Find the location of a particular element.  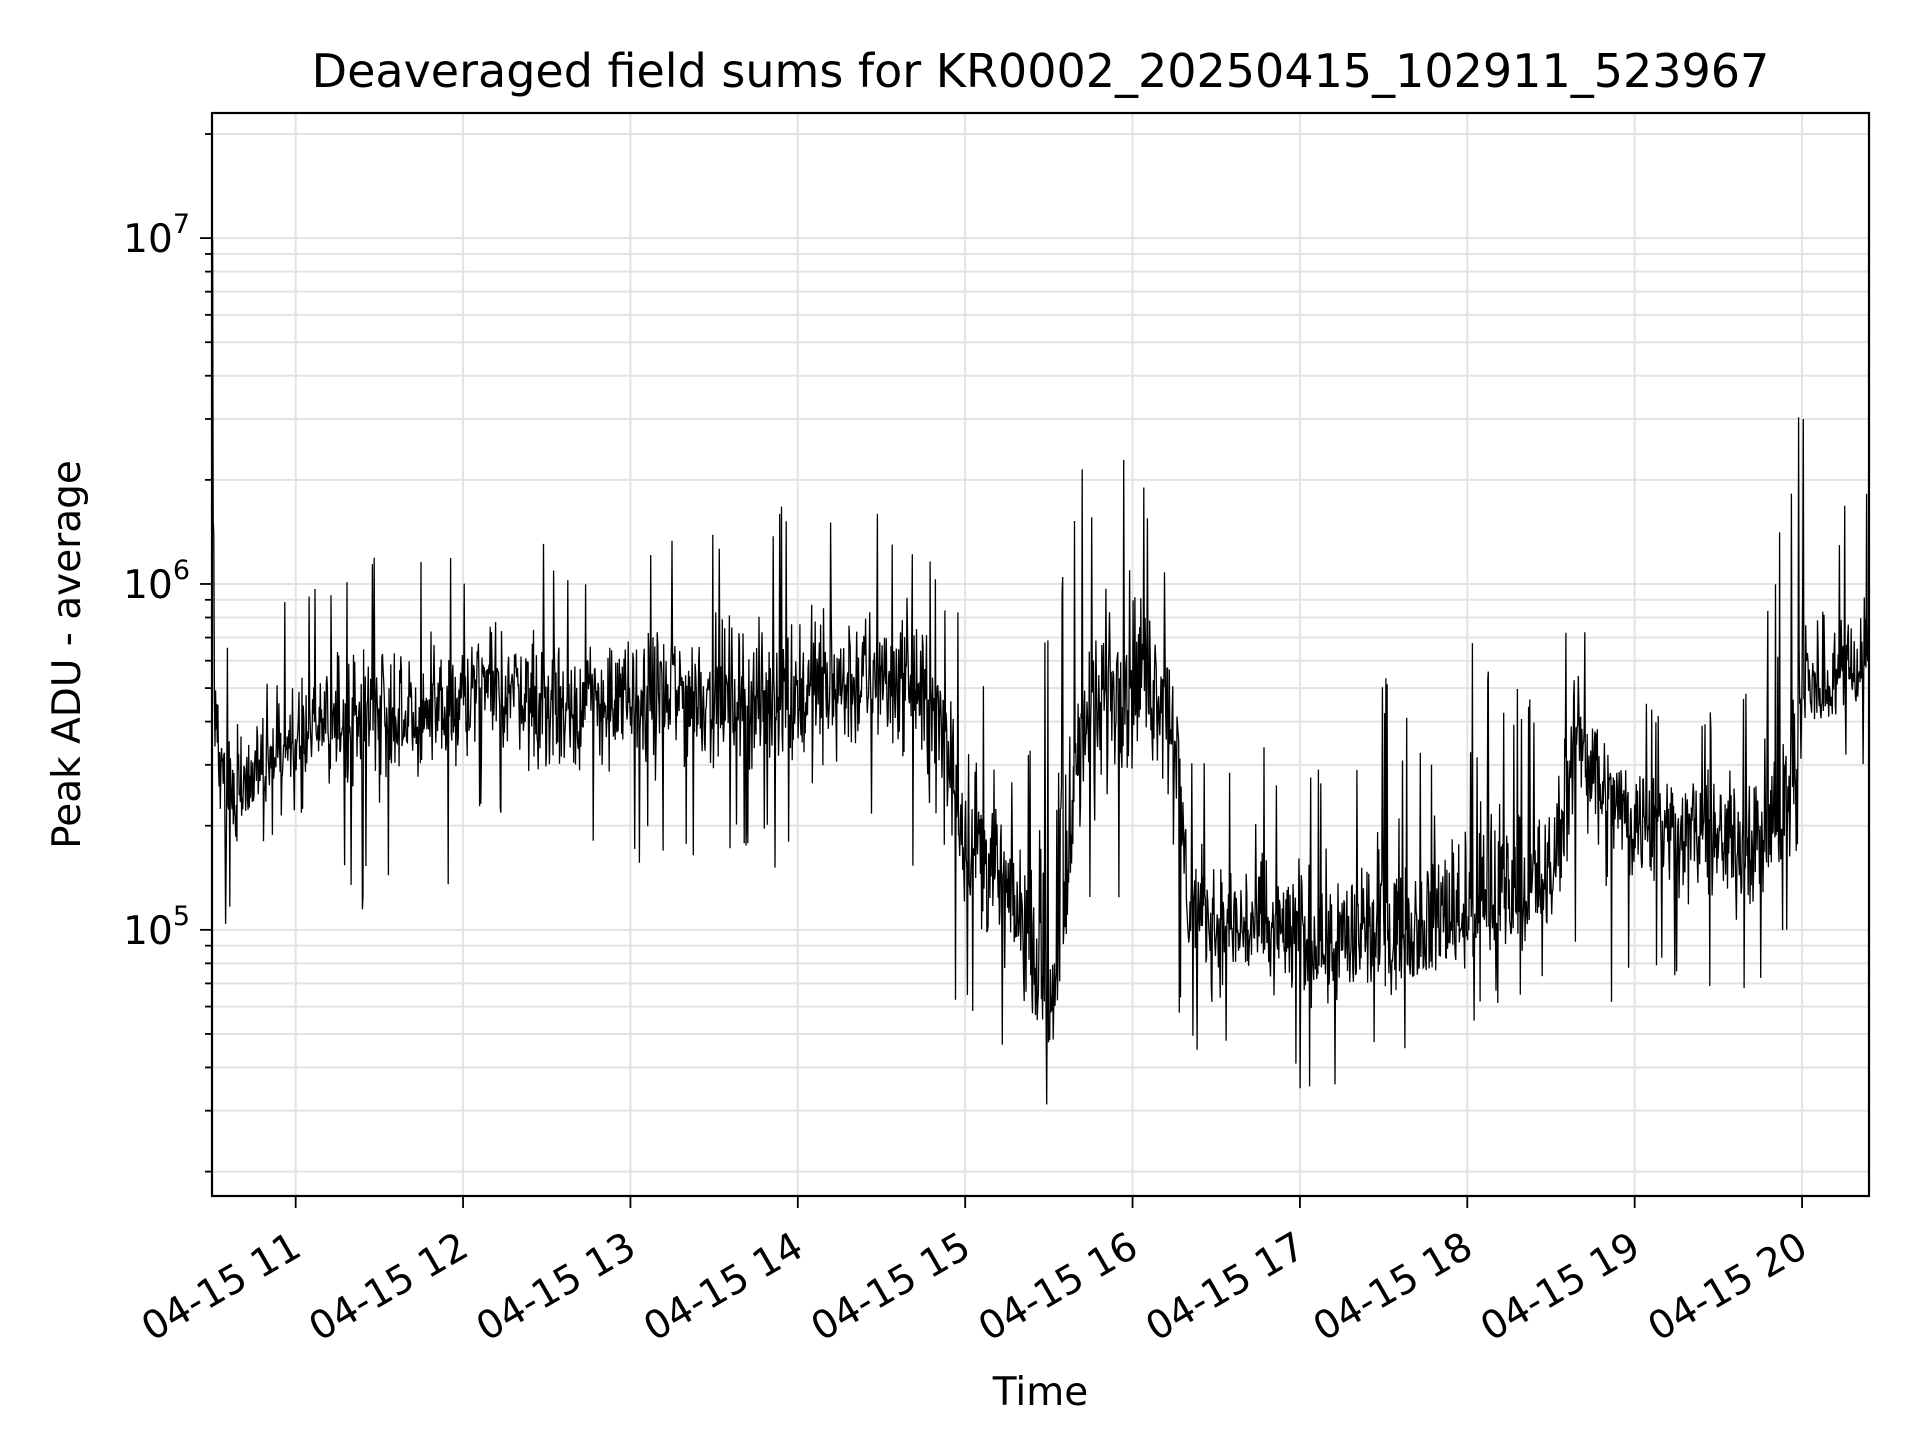

y-tick-exponent: 6 is located at coordinates (181, 570).